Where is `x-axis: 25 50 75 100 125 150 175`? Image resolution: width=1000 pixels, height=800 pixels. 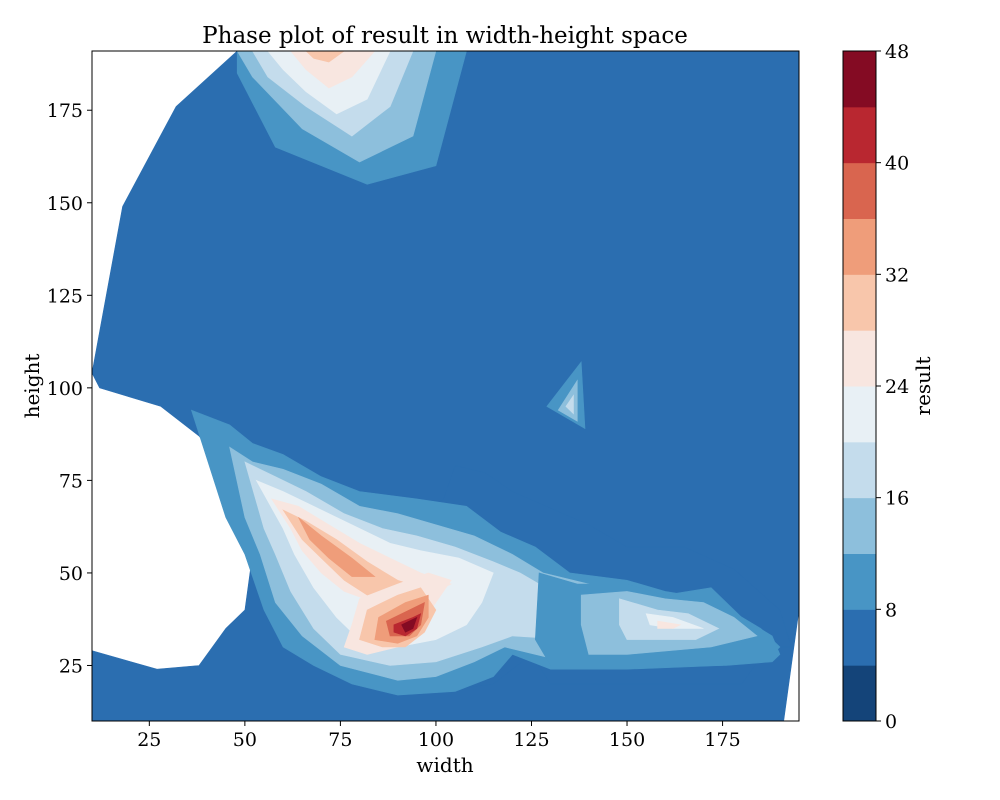 x-axis: 25 50 75 100 125 150 175 is located at coordinates (439, 736).